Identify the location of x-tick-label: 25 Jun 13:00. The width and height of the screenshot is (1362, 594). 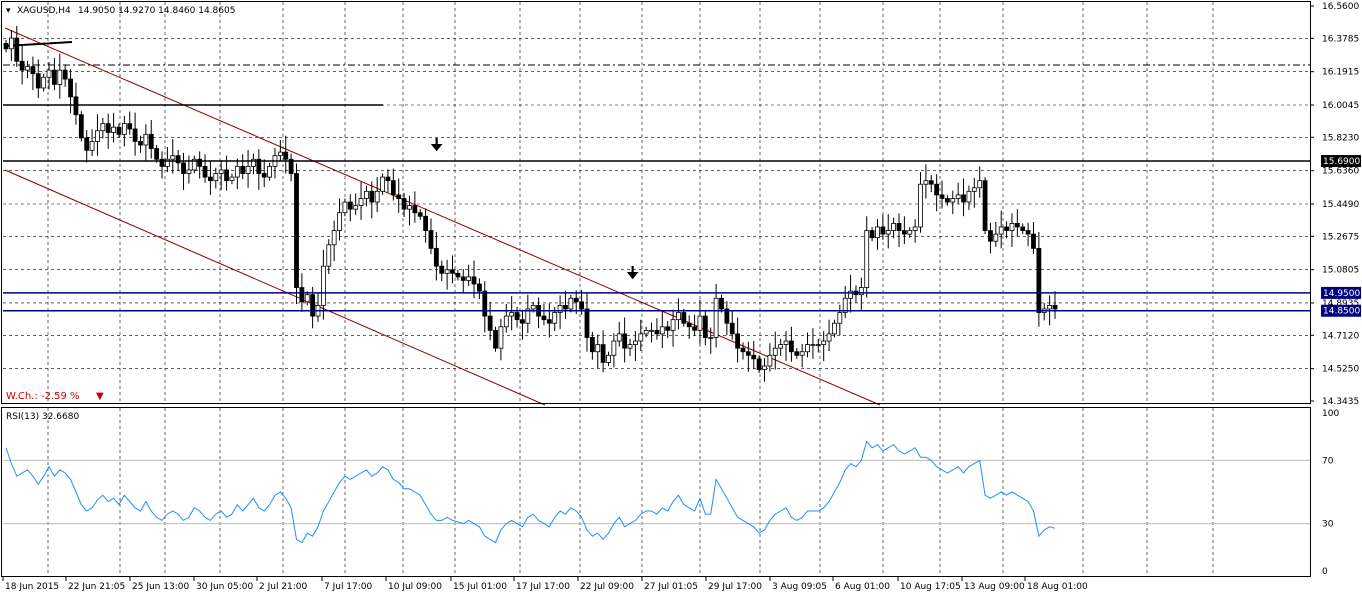
(160, 587).